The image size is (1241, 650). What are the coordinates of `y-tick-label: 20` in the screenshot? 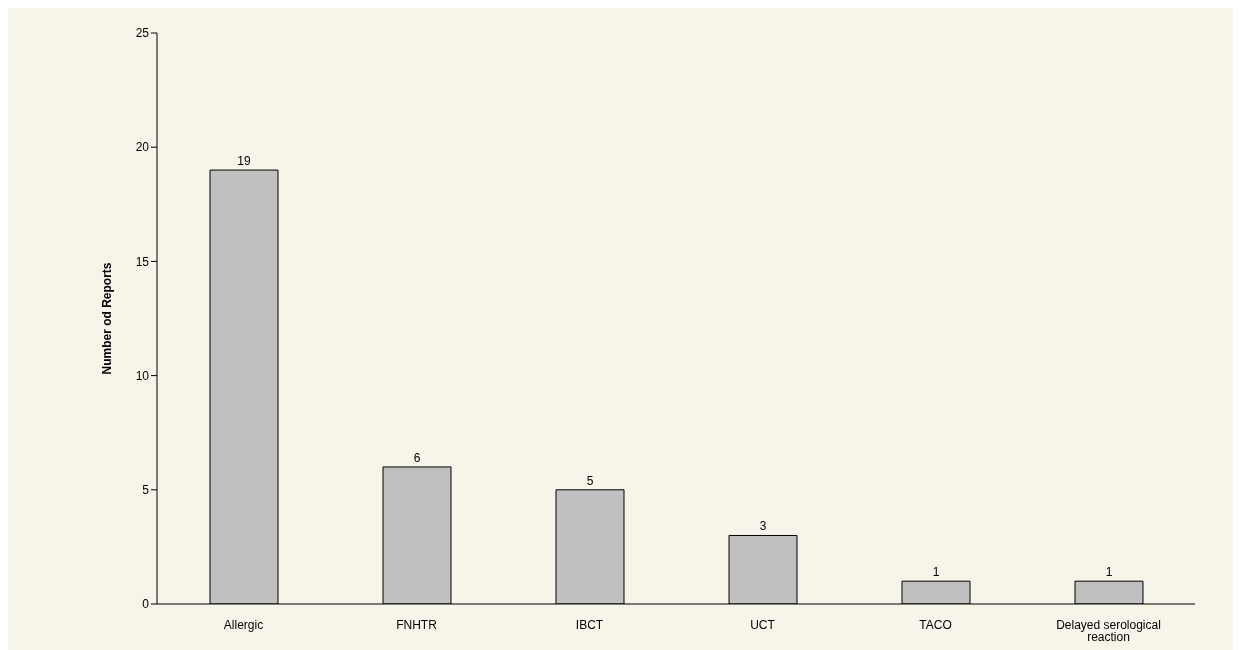 It's located at (142, 147).